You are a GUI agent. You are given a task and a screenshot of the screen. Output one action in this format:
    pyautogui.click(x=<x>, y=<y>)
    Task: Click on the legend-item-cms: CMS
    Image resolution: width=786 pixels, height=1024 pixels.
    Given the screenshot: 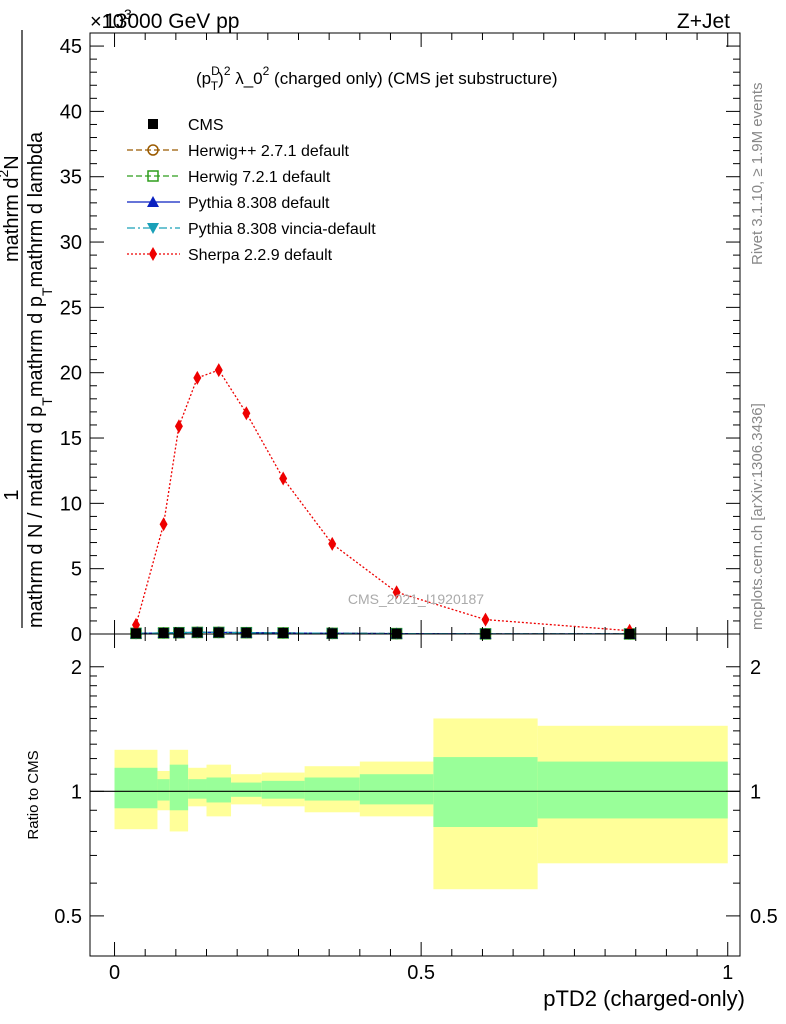 What is the action you would take?
    pyautogui.click(x=186, y=125)
    